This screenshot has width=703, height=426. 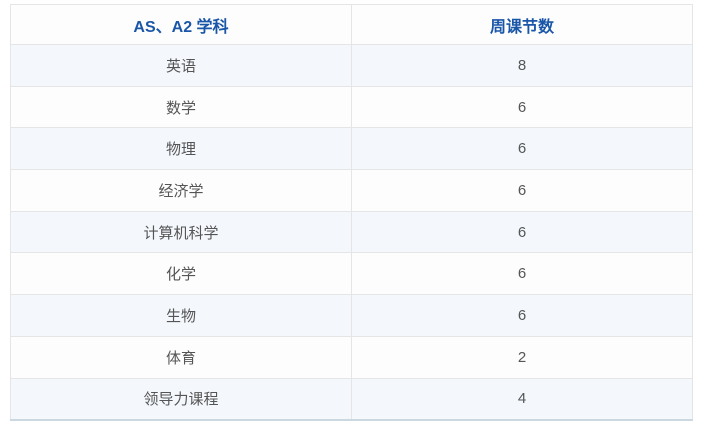 I want to click on periods-cell: 2, so click(x=522, y=357).